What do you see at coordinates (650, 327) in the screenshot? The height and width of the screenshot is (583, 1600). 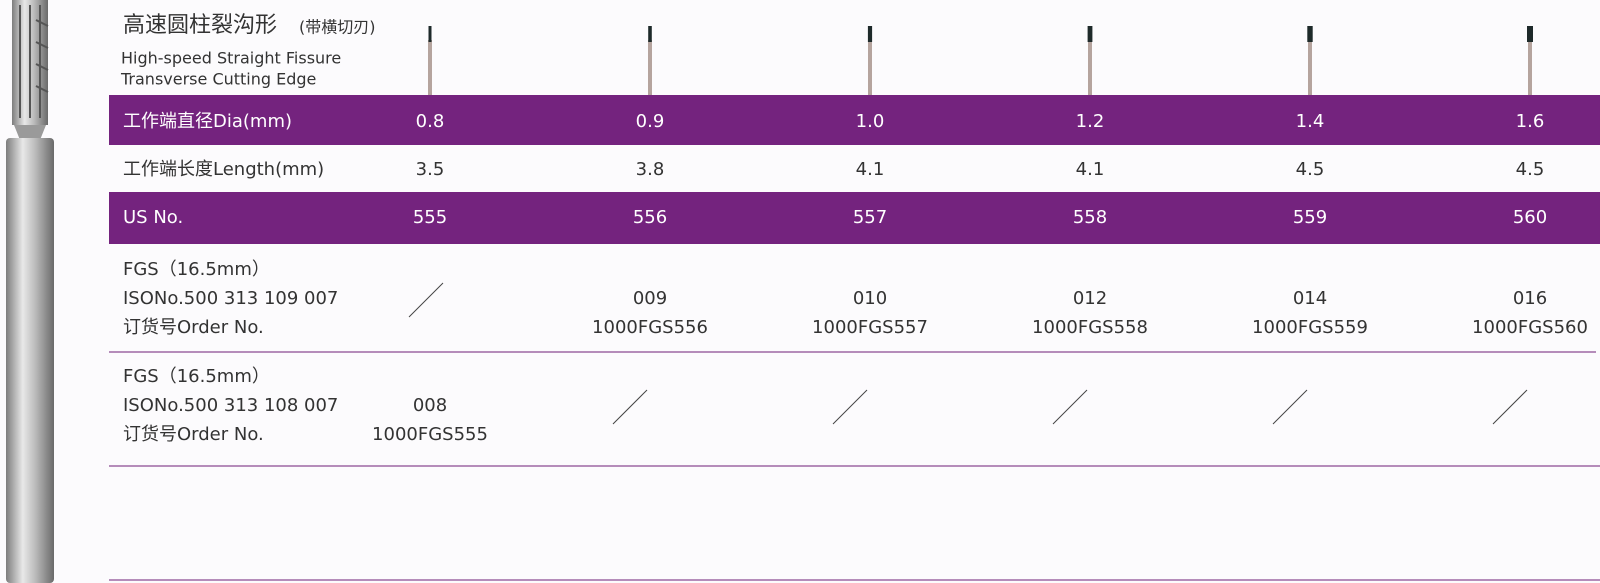 I see `cell-order: 1000FGS556` at bounding box center [650, 327].